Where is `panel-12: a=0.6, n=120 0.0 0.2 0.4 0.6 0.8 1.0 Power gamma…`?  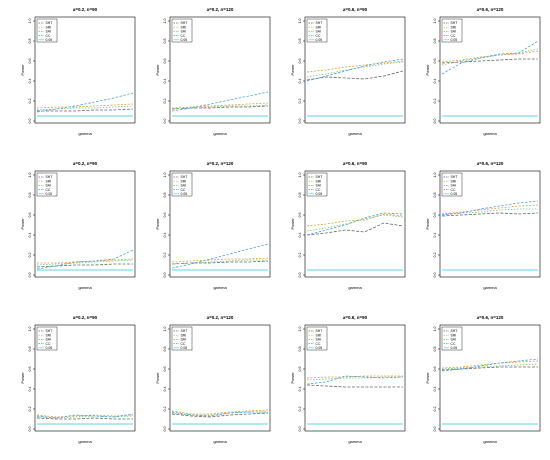 panel-12: a=0.6, n=120 0.0 0.2 0.4 0.6 0.8 1.0 Power gamma… is located at coordinates (483, 379).